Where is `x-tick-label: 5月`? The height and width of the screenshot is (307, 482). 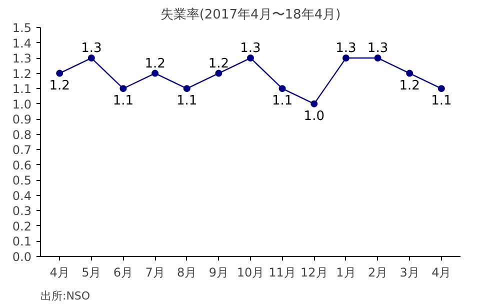
x-tick-label: 5月 is located at coordinates (92, 273).